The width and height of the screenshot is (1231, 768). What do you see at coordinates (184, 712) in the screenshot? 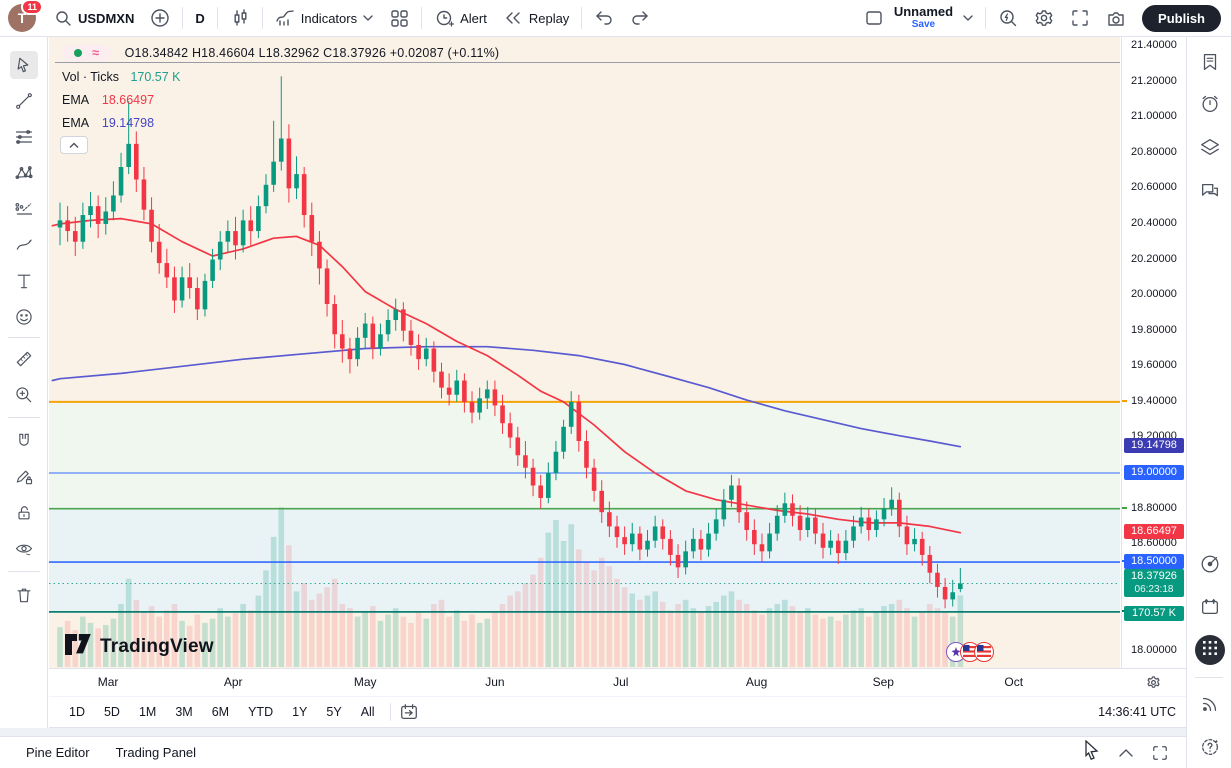
I see `range-button-3m: 3M` at bounding box center [184, 712].